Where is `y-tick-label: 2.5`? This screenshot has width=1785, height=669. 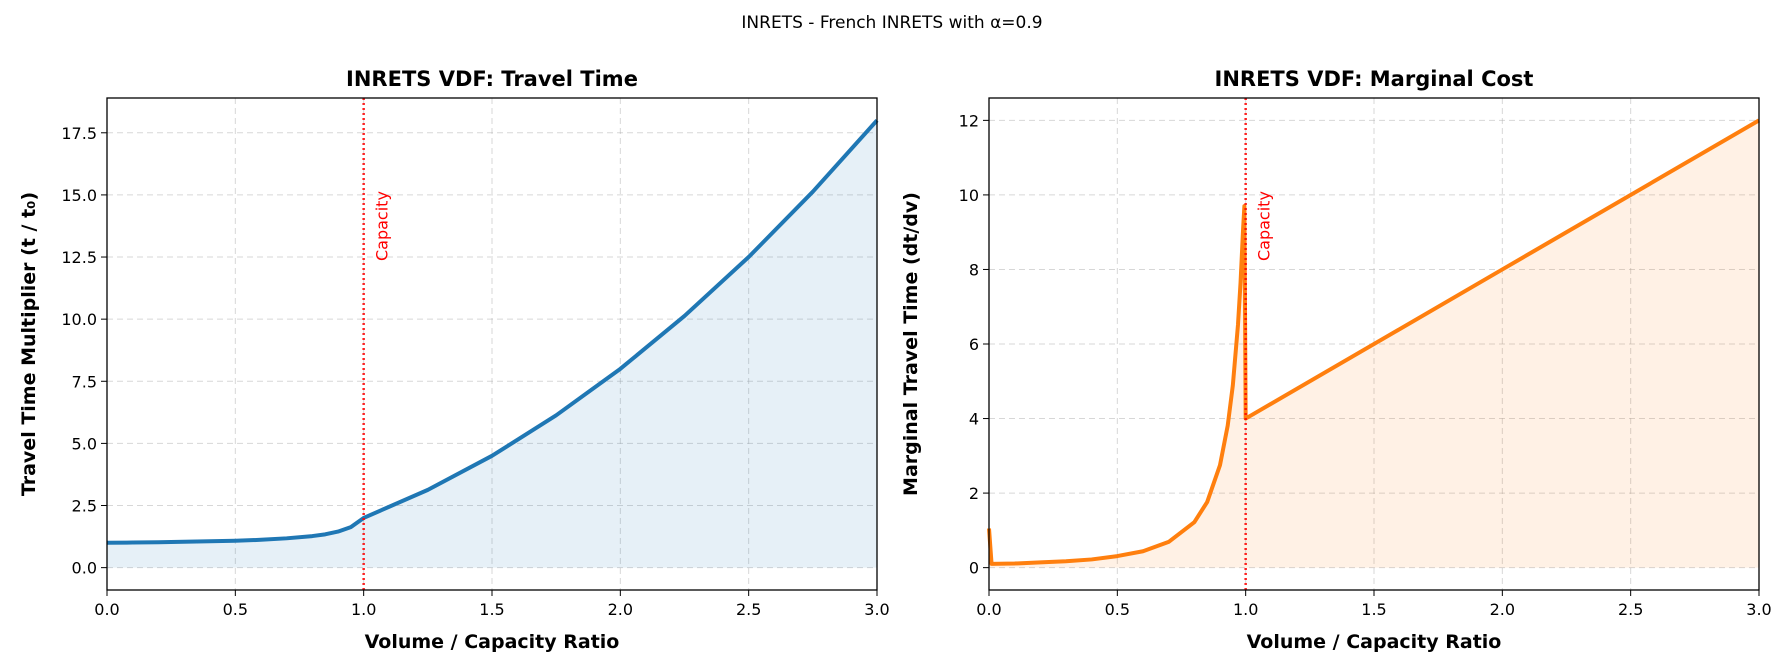
y-tick-label: 2.5 is located at coordinates (84, 506).